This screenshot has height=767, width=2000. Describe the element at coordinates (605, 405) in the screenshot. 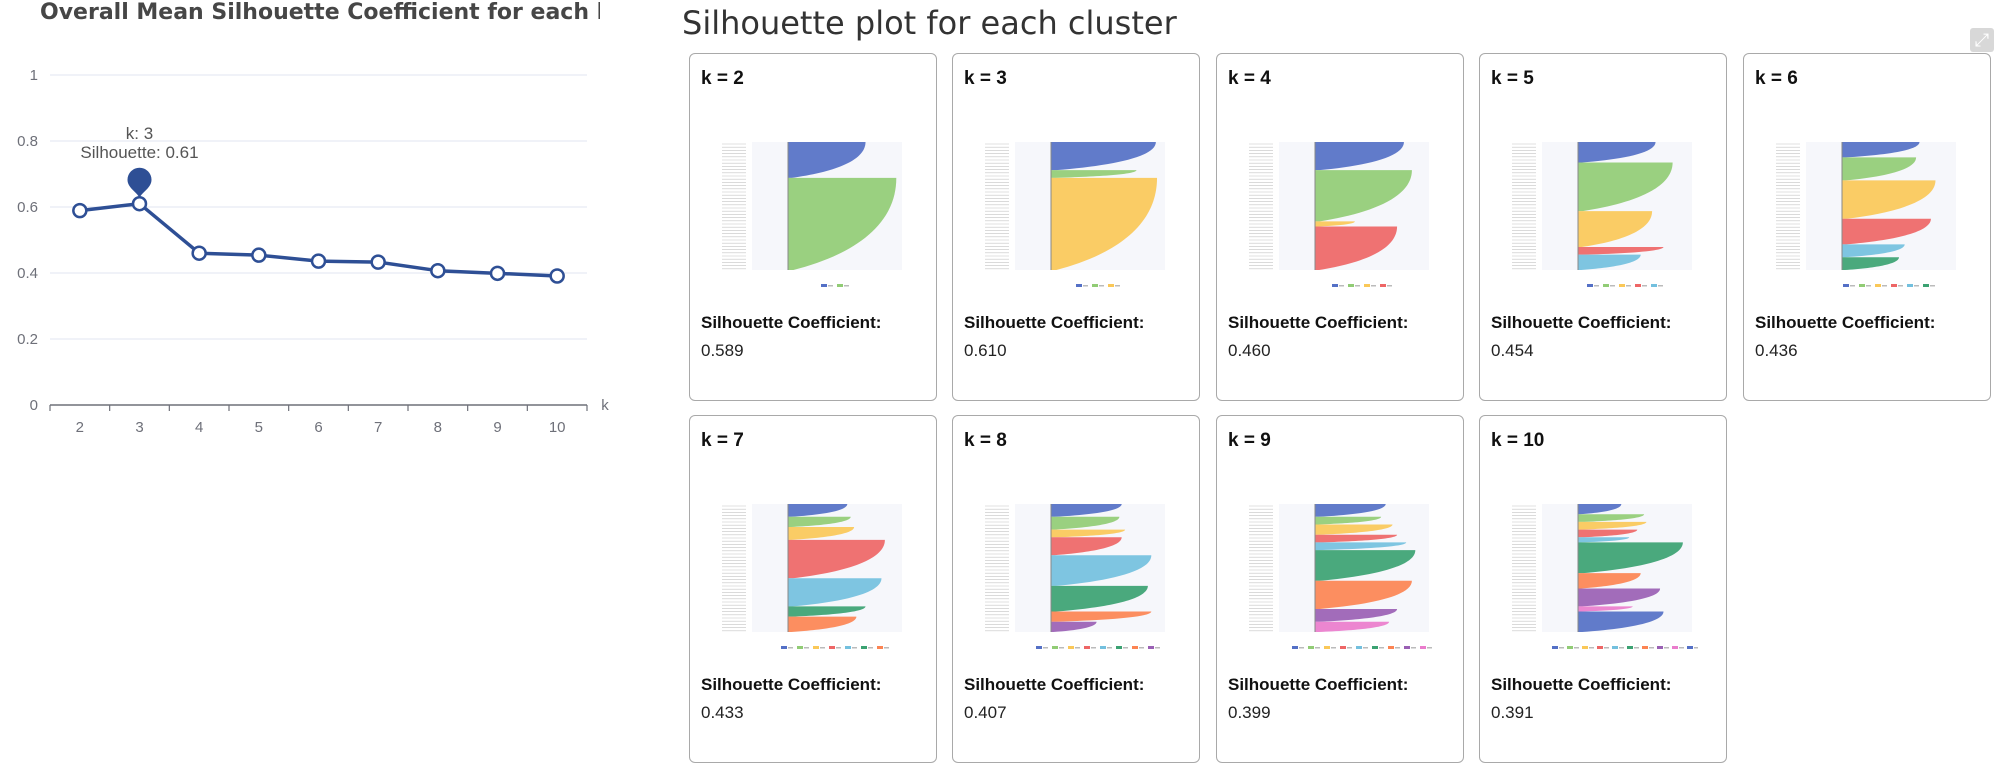

I see `x-axis-label: k` at that location.